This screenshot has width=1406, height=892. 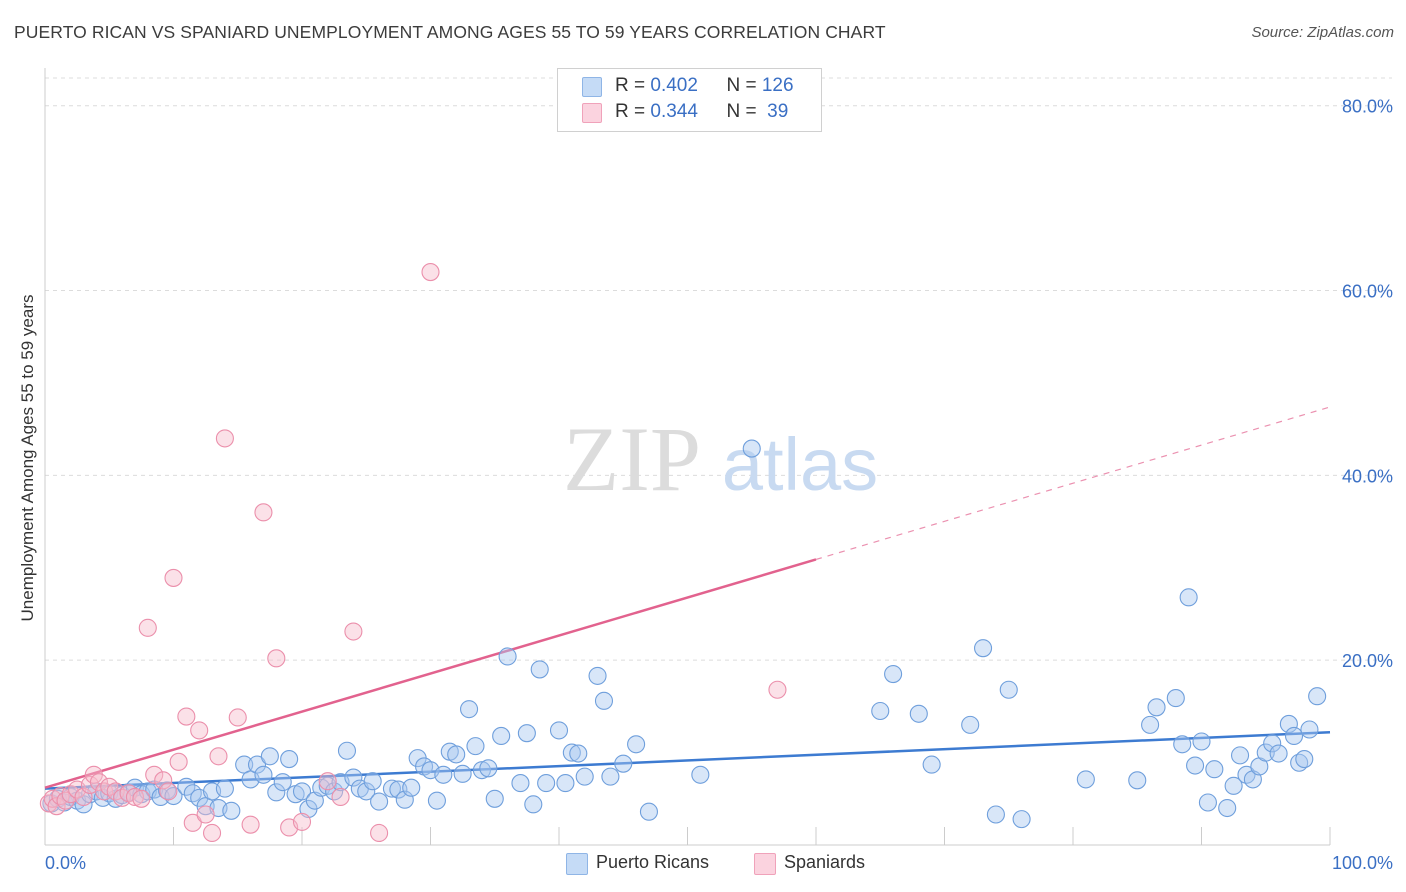 What do you see at coordinates (1362, 863) in the screenshot?
I see `x-tick-label: 100.0%` at bounding box center [1362, 863].